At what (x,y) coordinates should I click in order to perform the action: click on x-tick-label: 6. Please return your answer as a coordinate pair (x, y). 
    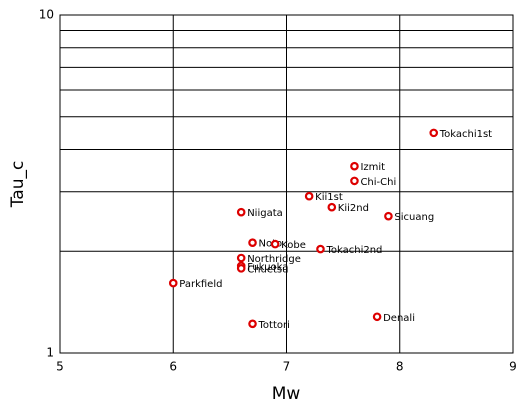
    Looking at the image, I should click on (173, 367).